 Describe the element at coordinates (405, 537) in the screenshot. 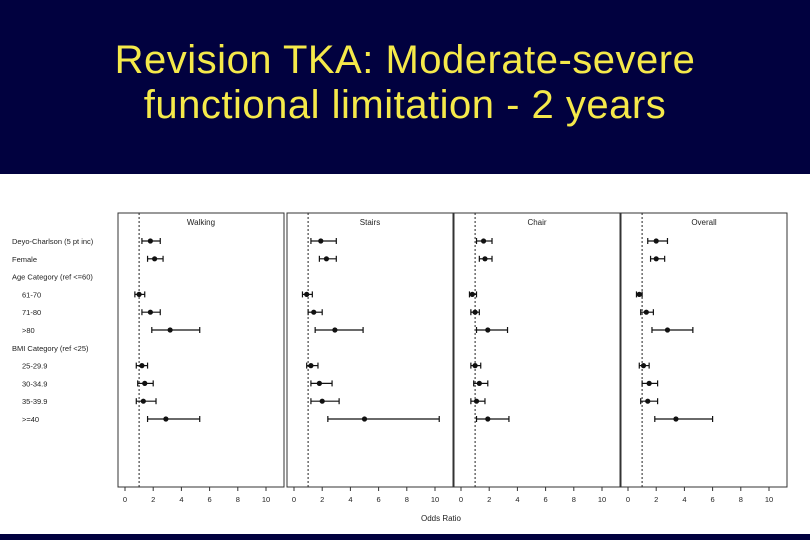

I see `bottom-bar` at that location.